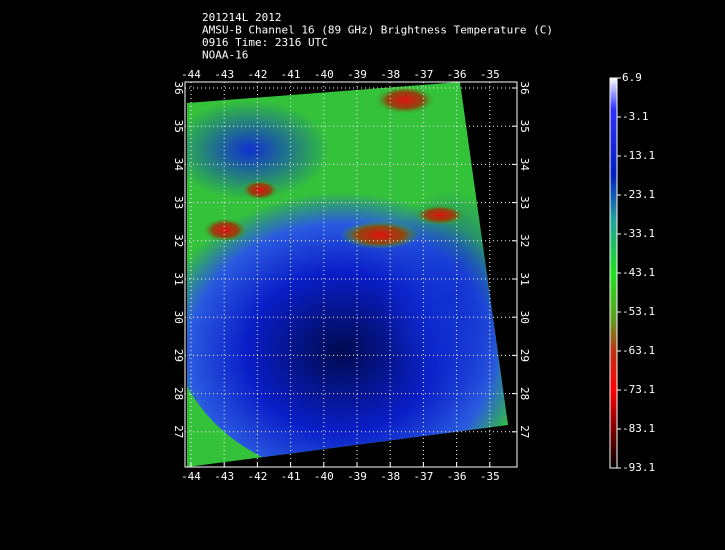 The height and width of the screenshot is (550, 725). Describe the element at coordinates (324, 476) in the screenshot. I see `lon-label-bottom: -40` at that location.